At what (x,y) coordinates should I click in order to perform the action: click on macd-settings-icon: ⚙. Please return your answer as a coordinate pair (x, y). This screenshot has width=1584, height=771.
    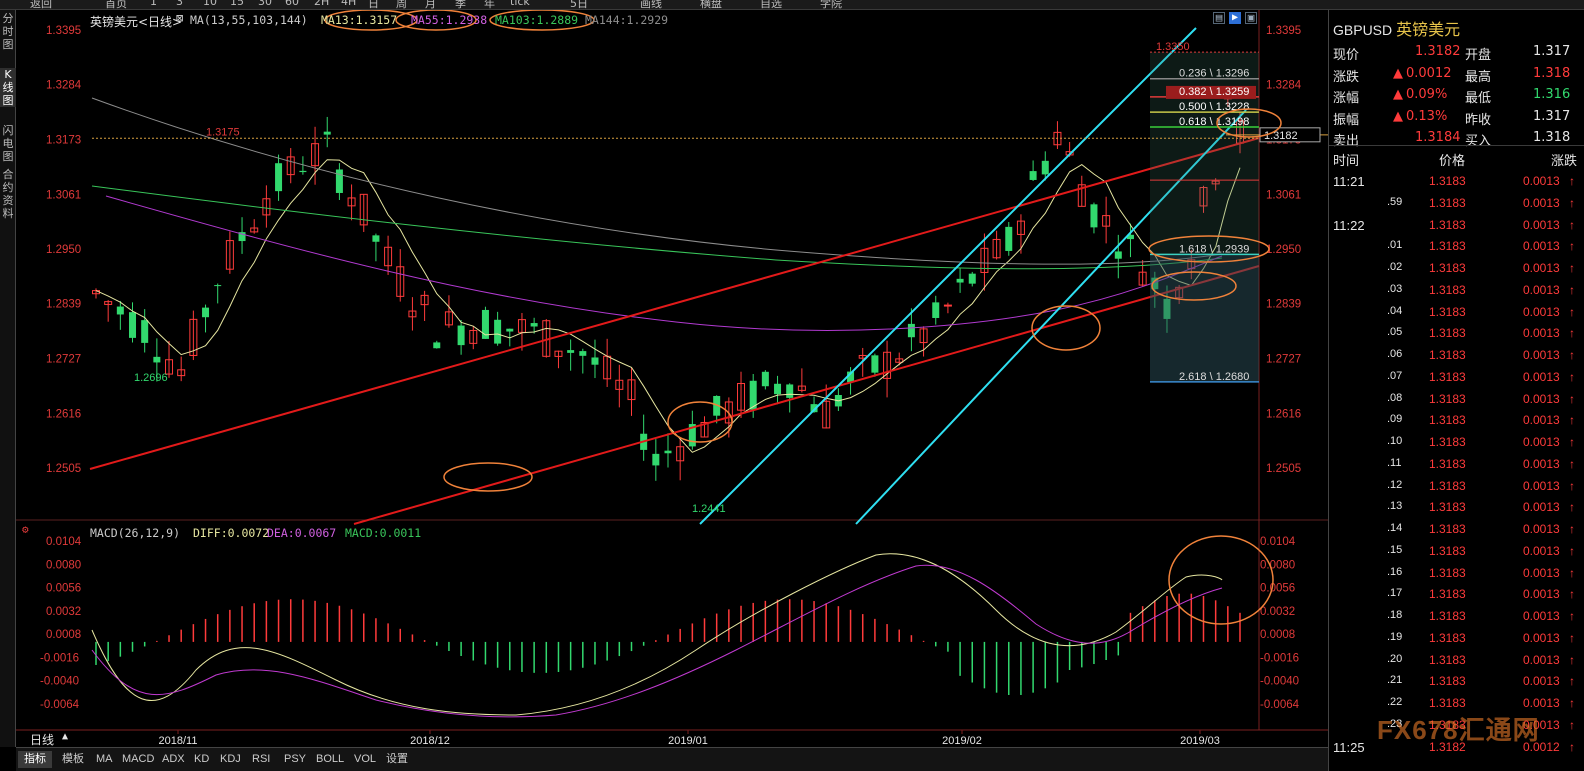
    Looking at the image, I should click on (25, 529).